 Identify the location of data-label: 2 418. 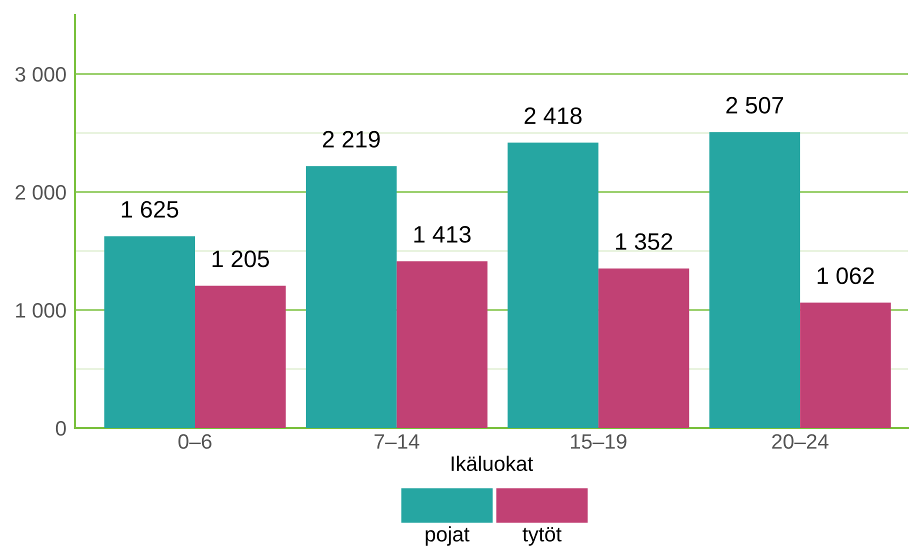
(553, 115).